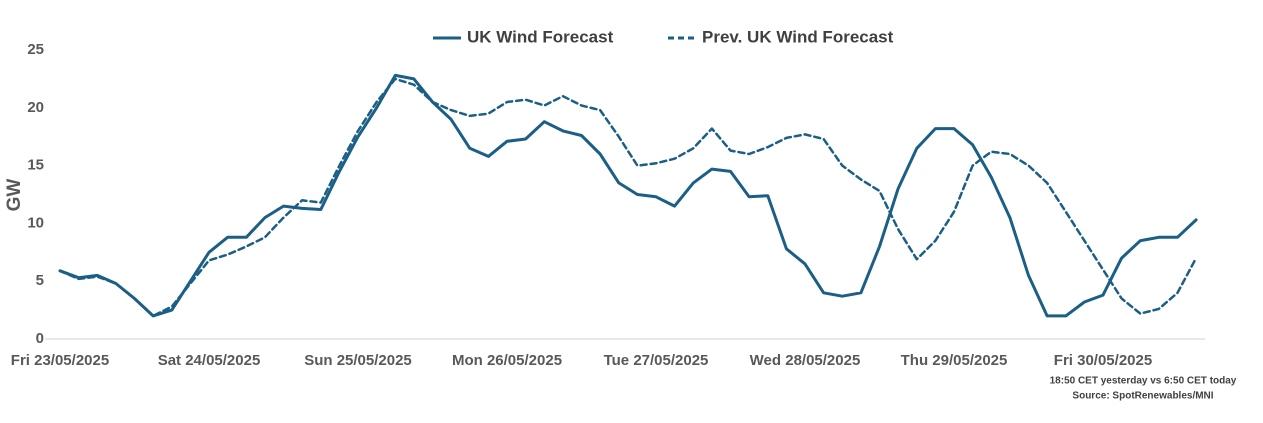 The height and width of the screenshot is (423, 1263). What do you see at coordinates (798, 36) in the screenshot?
I see `legend-label: Prev. UK Wind Forecast` at bounding box center [798, 36].